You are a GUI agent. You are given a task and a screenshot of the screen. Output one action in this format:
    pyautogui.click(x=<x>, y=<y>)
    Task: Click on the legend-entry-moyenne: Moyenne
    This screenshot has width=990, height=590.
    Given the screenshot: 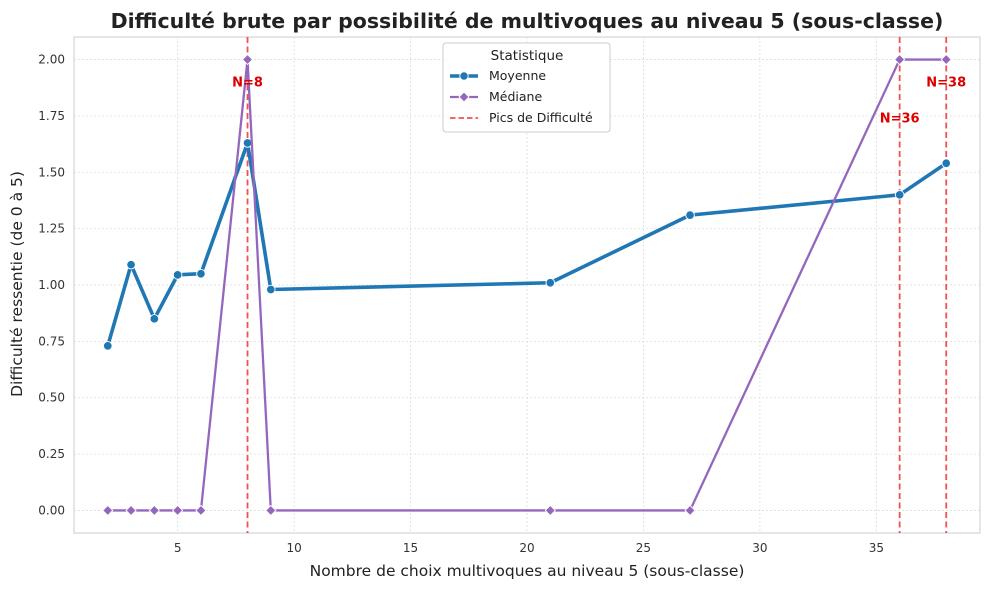 What is the action you would take?
    pyautogui.click(x=517, y=75)
    